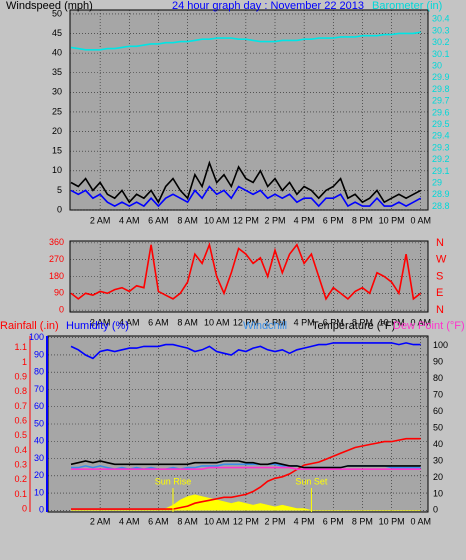 Image resolution: width=466 pixels, height=560 pixels. I want to click on y3-tick-label: 0.8, so click(20, 391).